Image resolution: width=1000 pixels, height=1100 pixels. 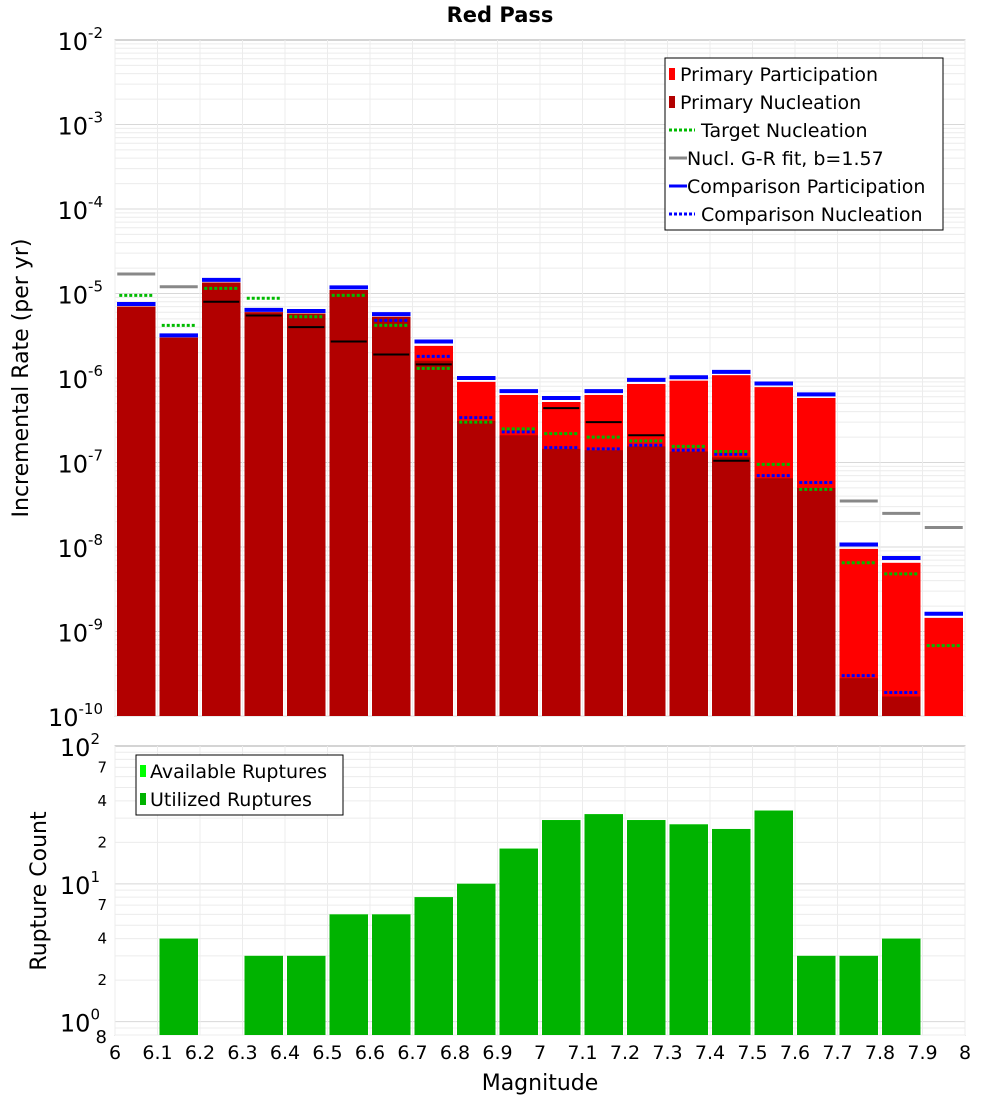 I want to click on rates-legend-item: Comparison Nucleation, so click(x=796, y=215).